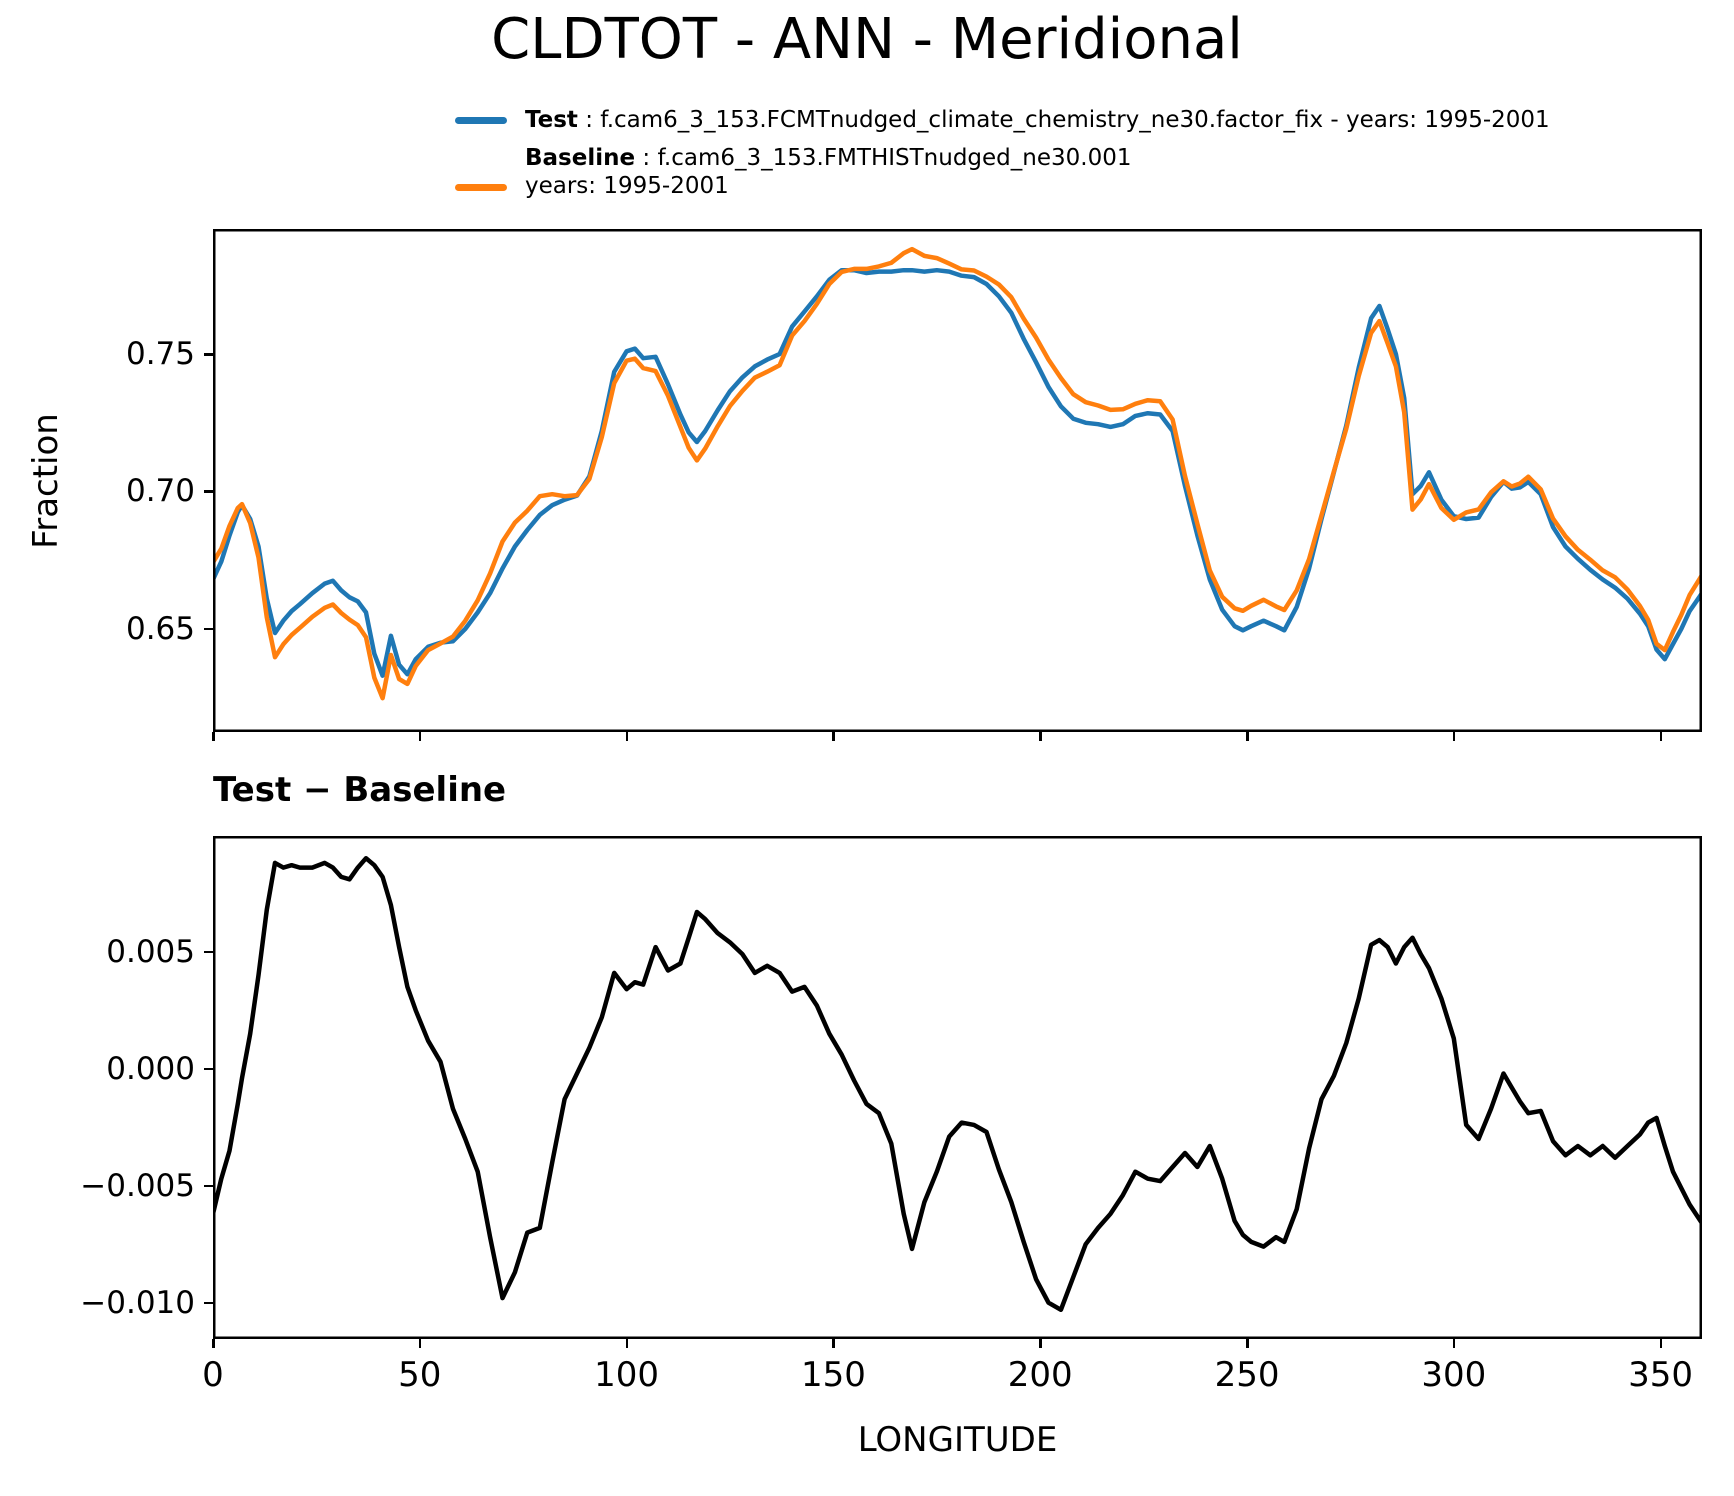 Image resolution: width=1734 pixels, height=1496 pixels. What do you see at coordinates (580, 158) in the screenshot?
I see `legend-baseline-label: Baseline` at bounding box center [580, 158].